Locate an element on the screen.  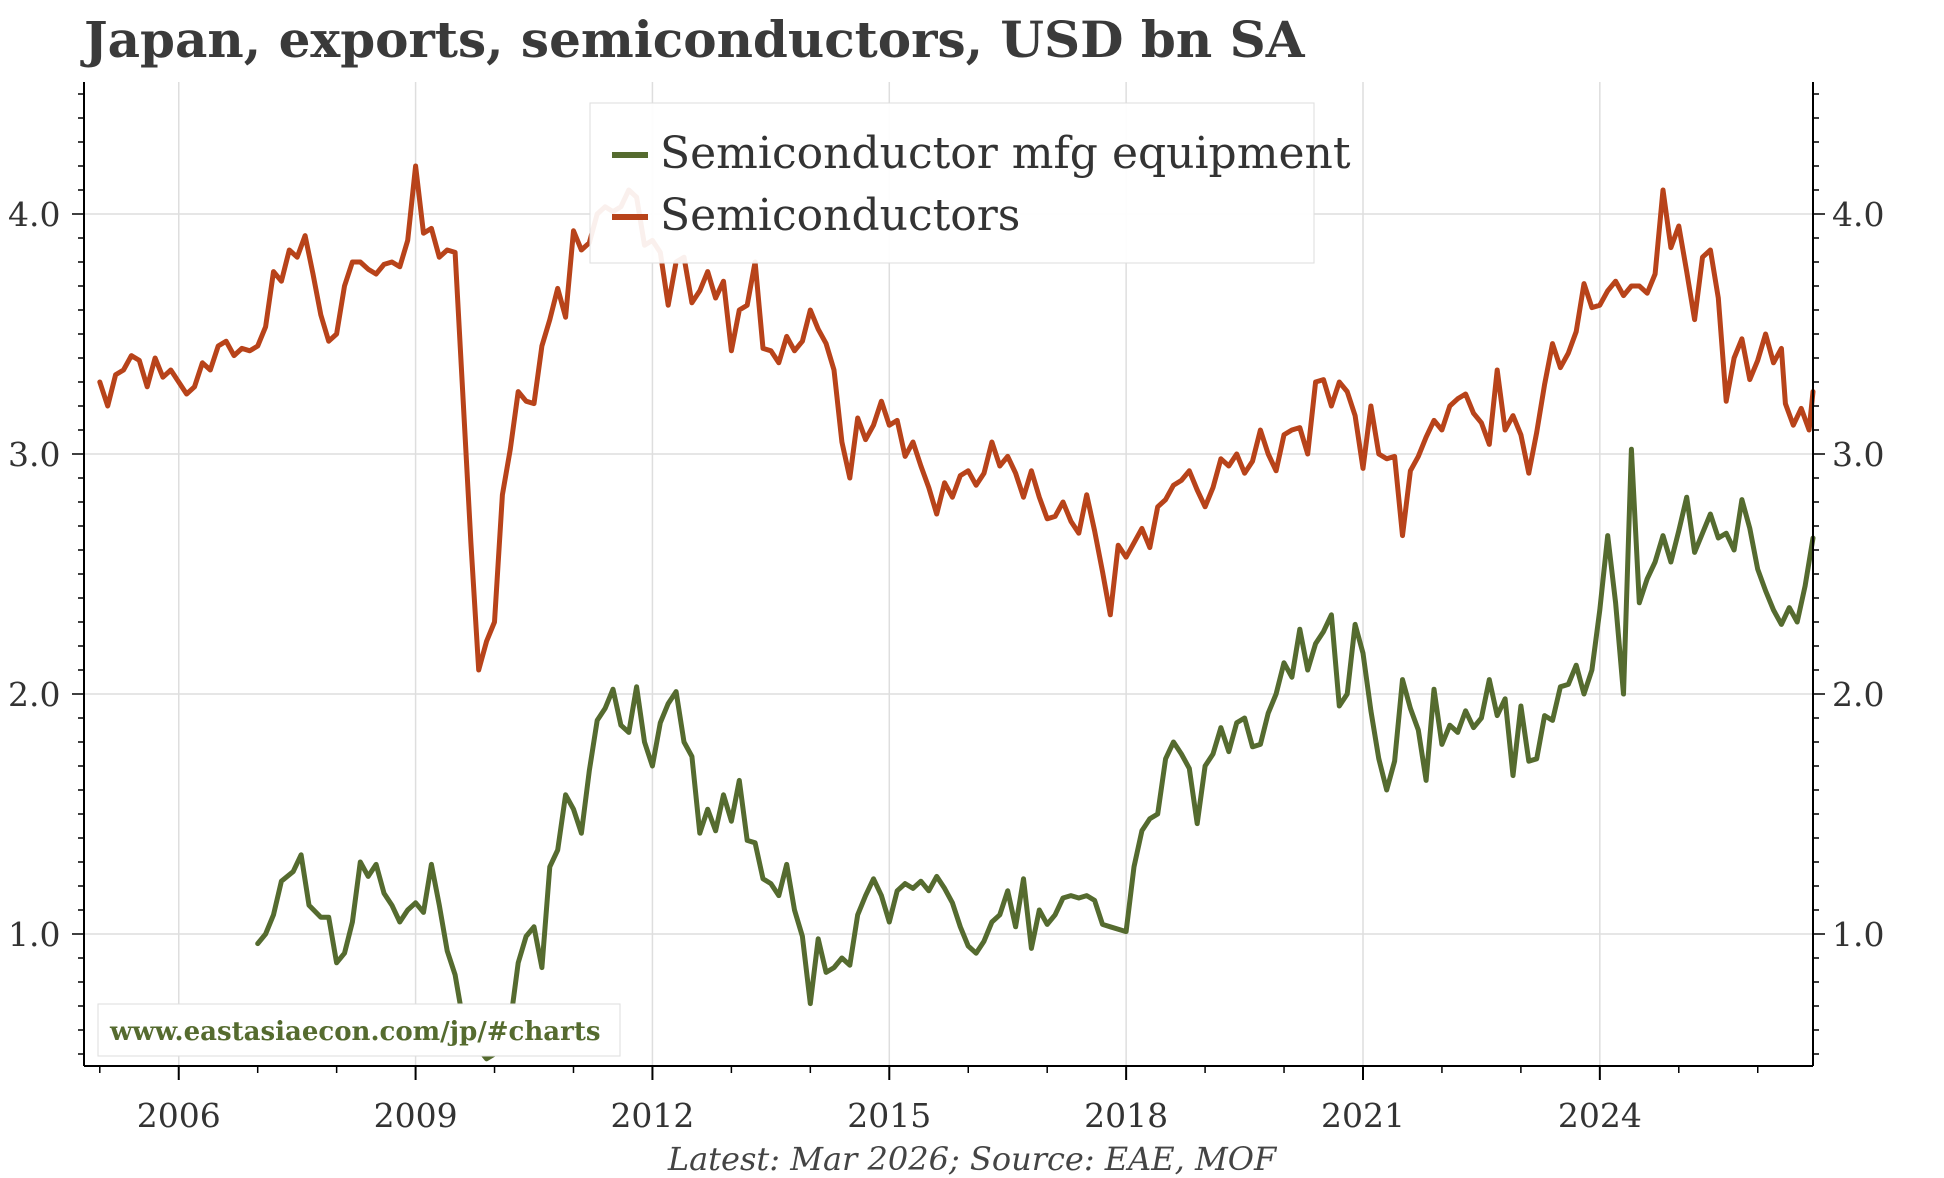
x-tick-label: 2015 is located at coordinates (889, 1115).